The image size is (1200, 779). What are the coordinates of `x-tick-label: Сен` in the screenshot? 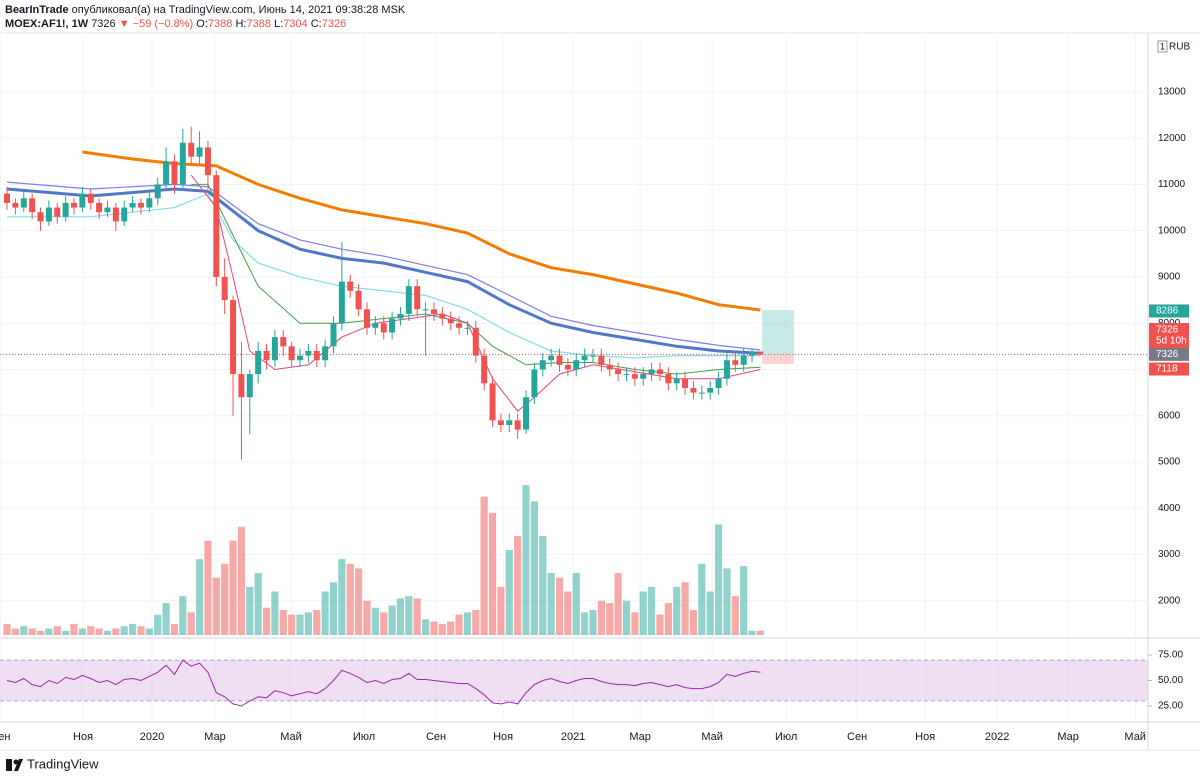 It's located at (5, 737).